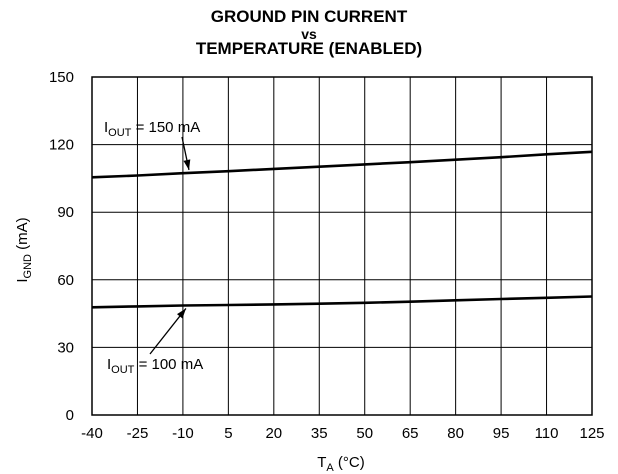 This screenshot has height=474, width=618. What do you see at coordinates (319, 433) in the screenshot?
I see `x-tick-label: 35` at bounding box center [319, 433].